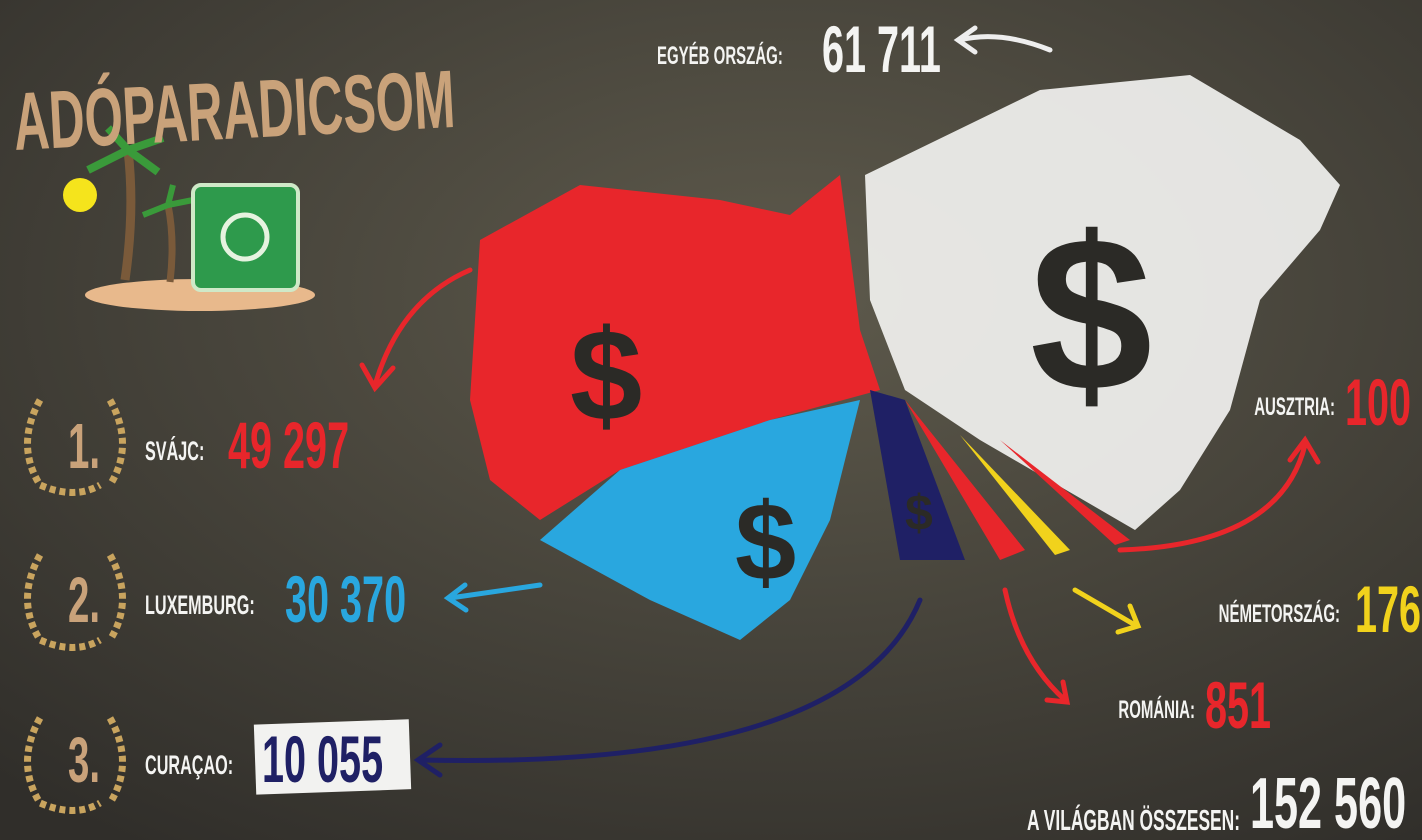 Image resolution: width=1422 pixels, height=840 pixels. What do you see at coordinates (84, 761) in the screenshot?
I see `rank: 3.` at bounding box center [84, 761].